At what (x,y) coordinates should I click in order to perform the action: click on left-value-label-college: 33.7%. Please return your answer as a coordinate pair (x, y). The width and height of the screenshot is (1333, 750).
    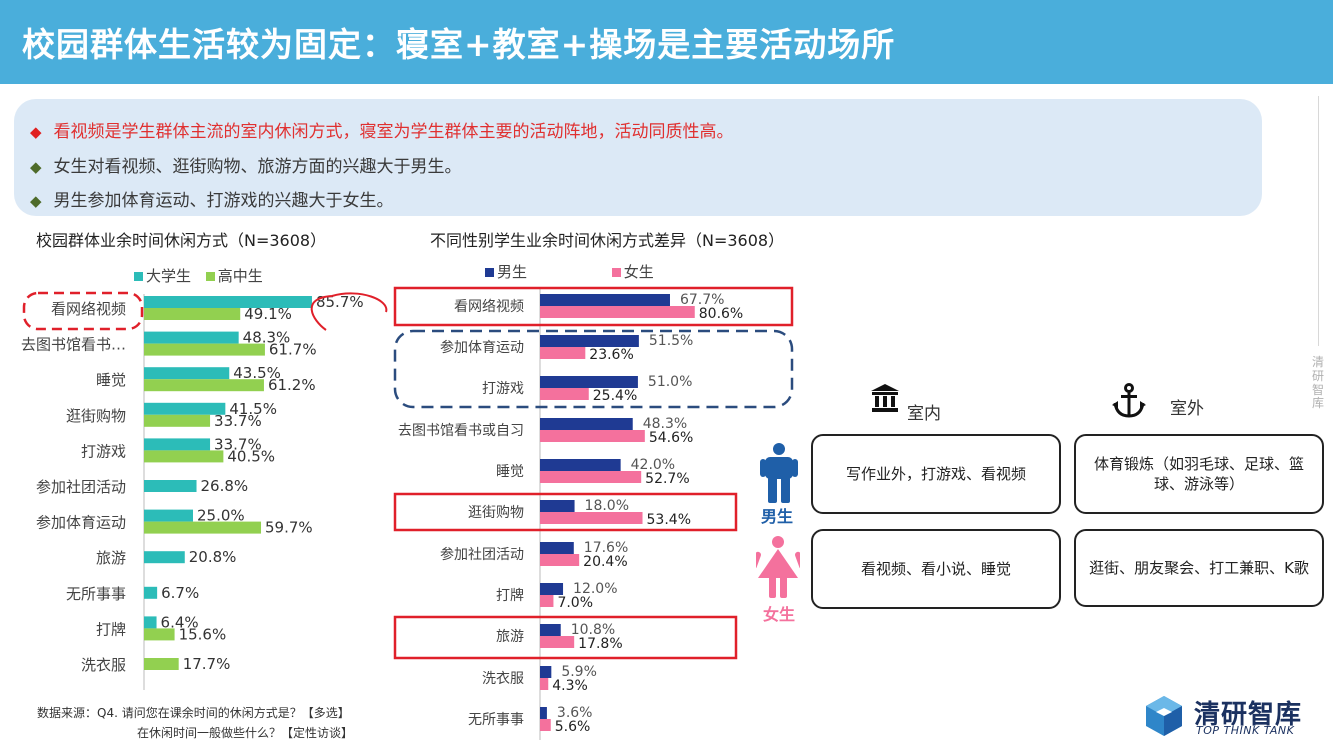
    Looking at the image, I should click on (238, 444).